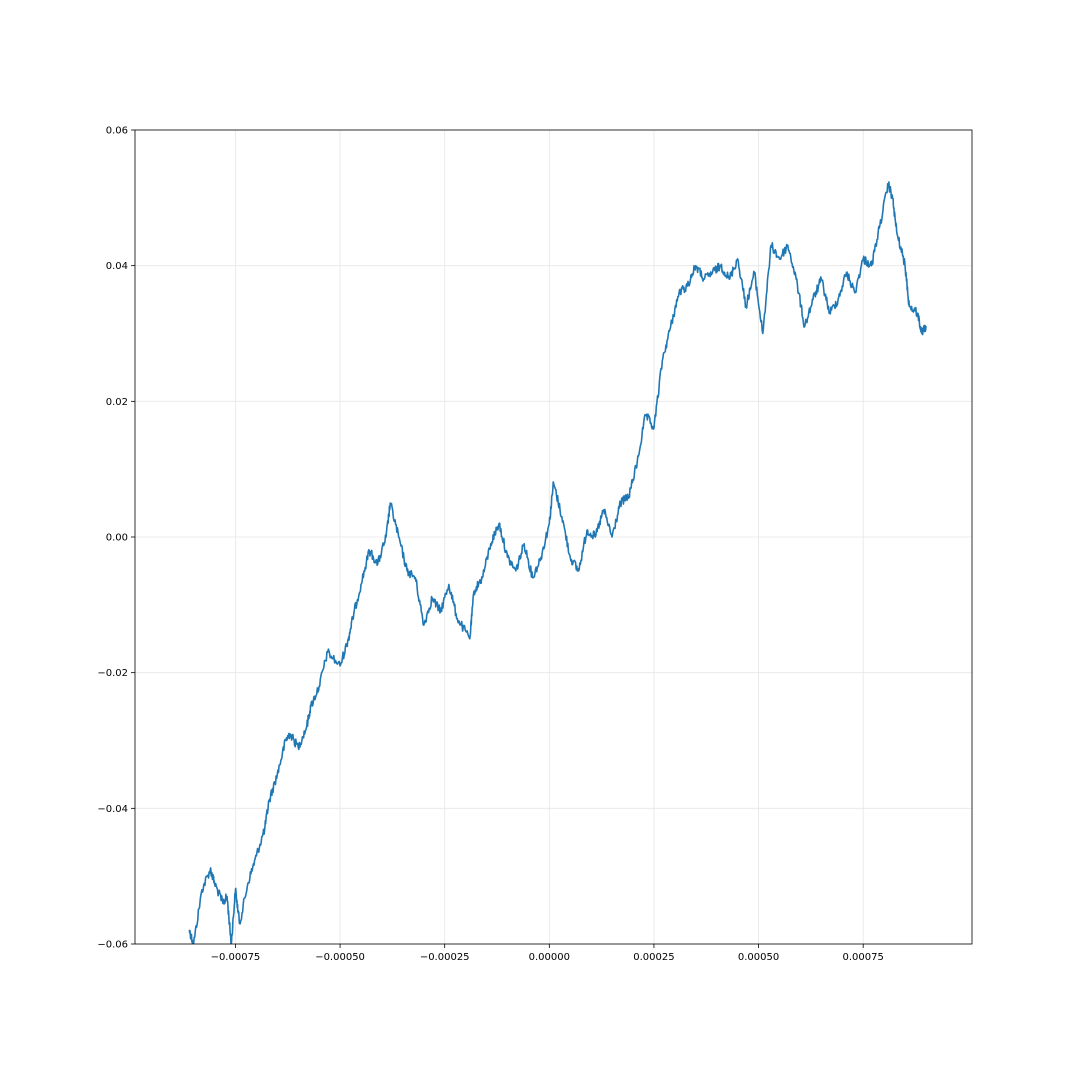  I want to click on y-tick-label: 0.04, so click(117, 266).